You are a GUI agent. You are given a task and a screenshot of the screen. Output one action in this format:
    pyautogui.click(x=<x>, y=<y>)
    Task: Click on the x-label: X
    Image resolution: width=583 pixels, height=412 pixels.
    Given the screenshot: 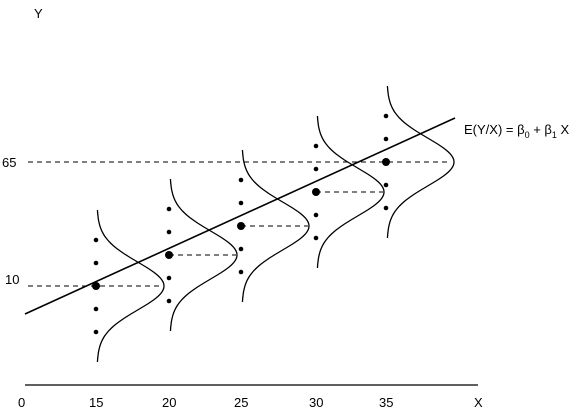 What is the action you would take?
    pyautogui.click(x=478, y=402)
    